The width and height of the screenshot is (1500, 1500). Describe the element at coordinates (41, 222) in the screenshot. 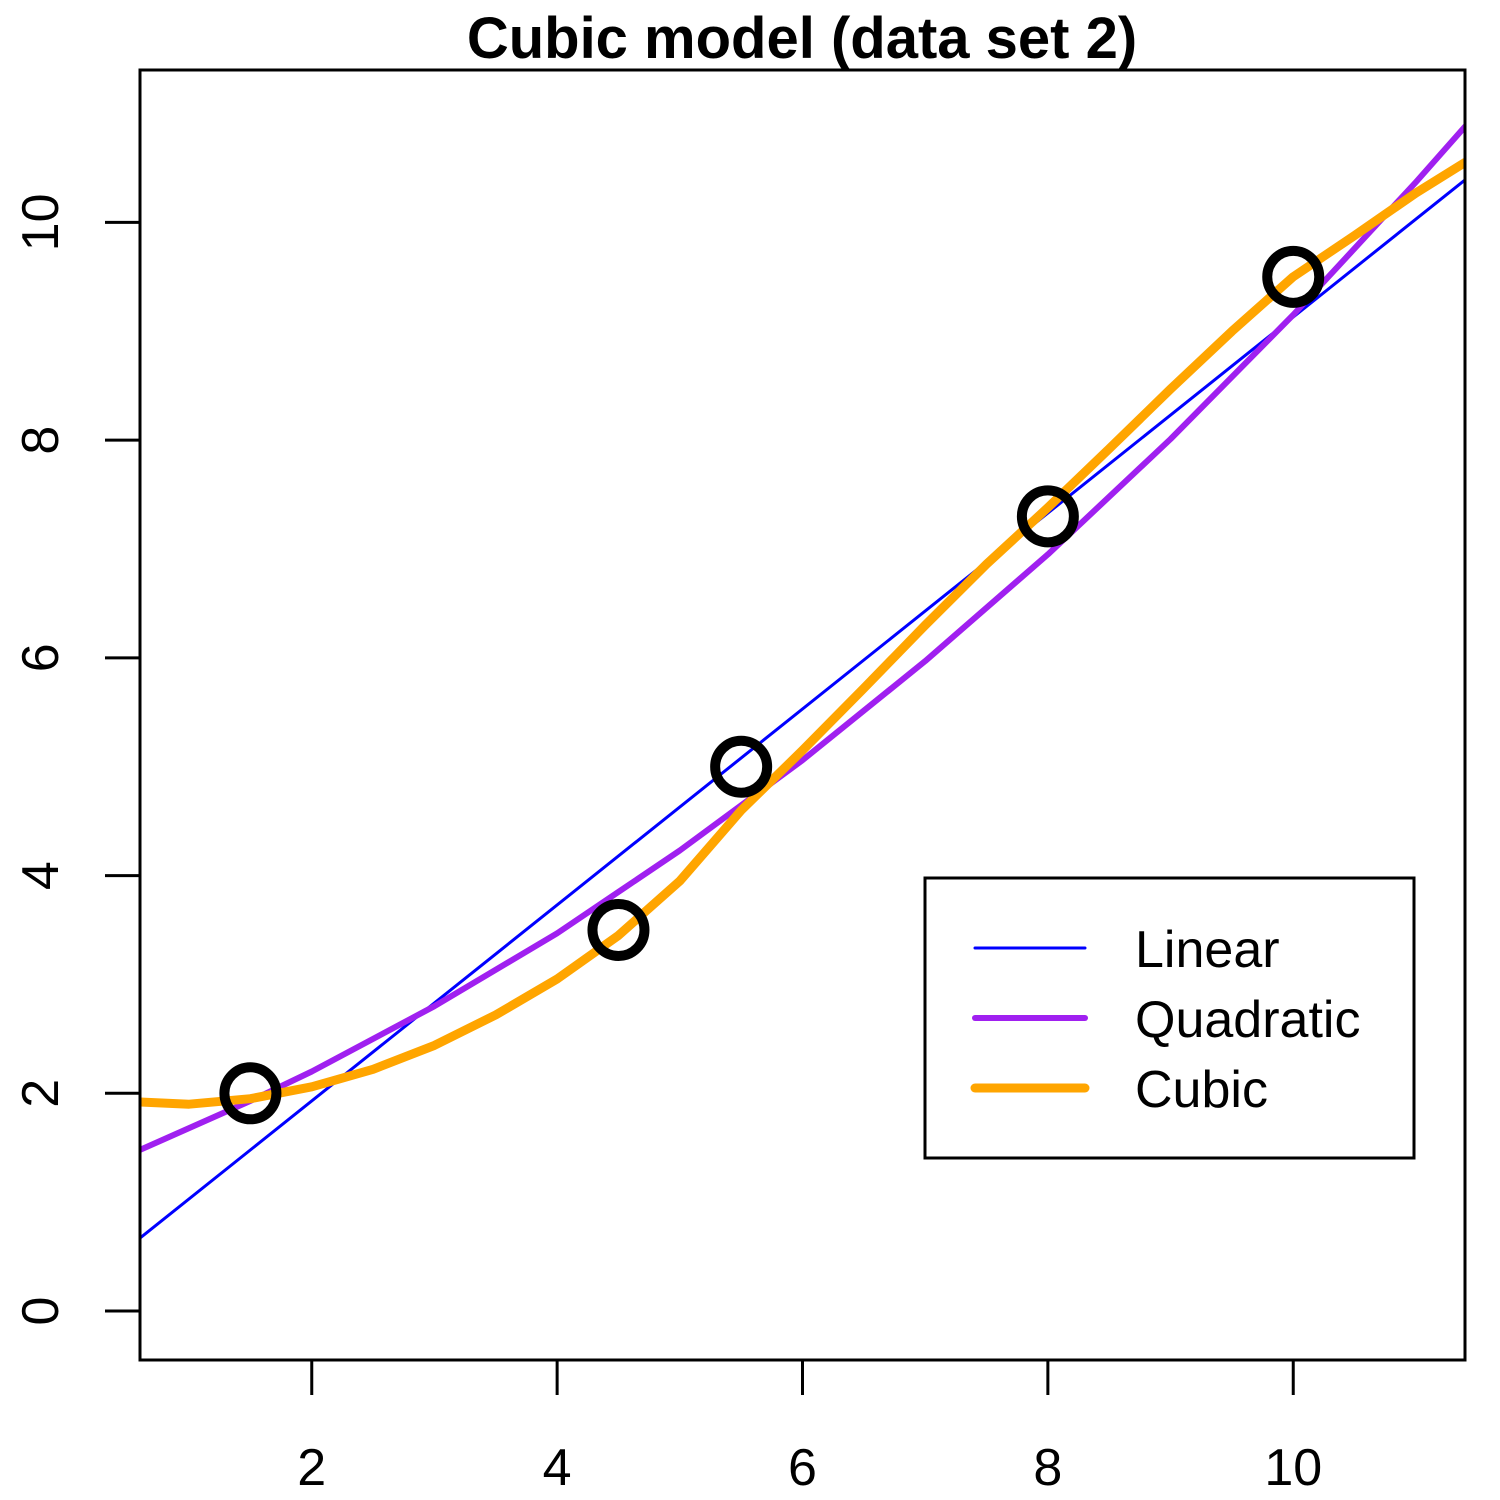

I see `y-tick-label: 10` at that location.